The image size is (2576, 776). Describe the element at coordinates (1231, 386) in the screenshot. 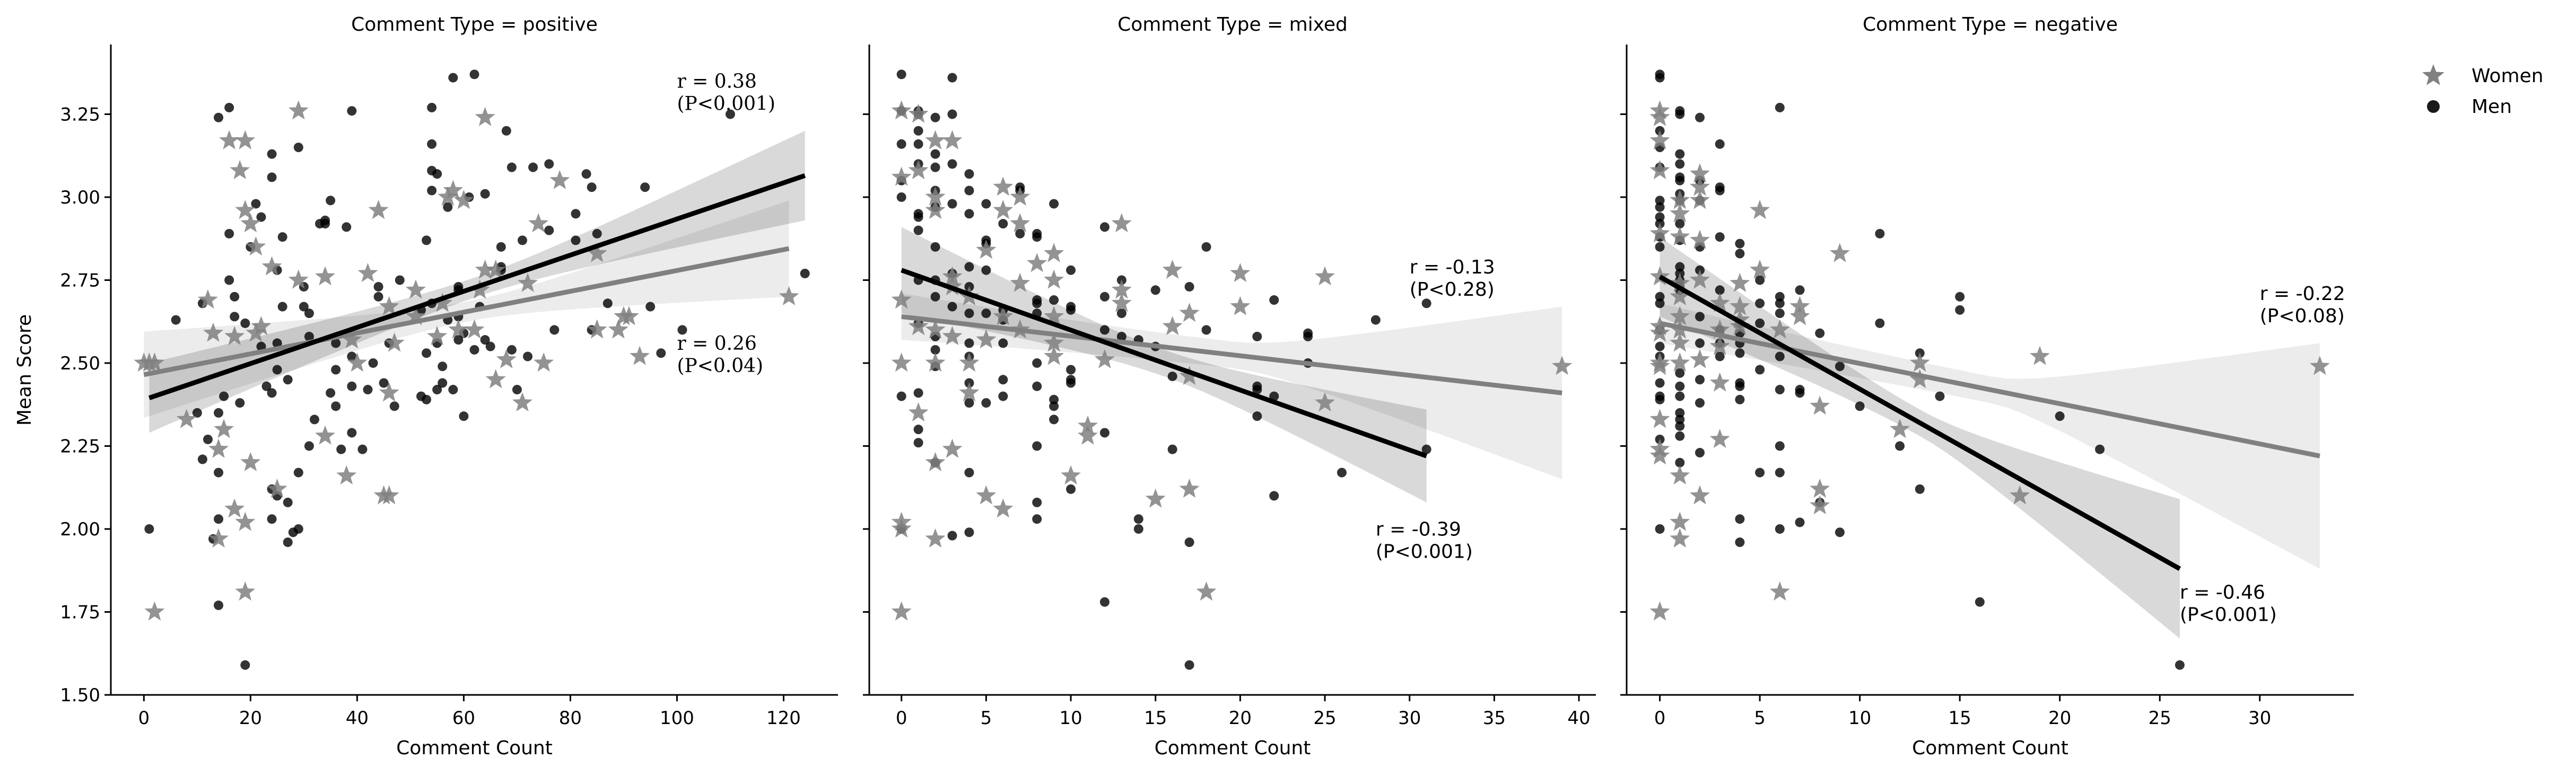

I see `ci-band-women` at that location.